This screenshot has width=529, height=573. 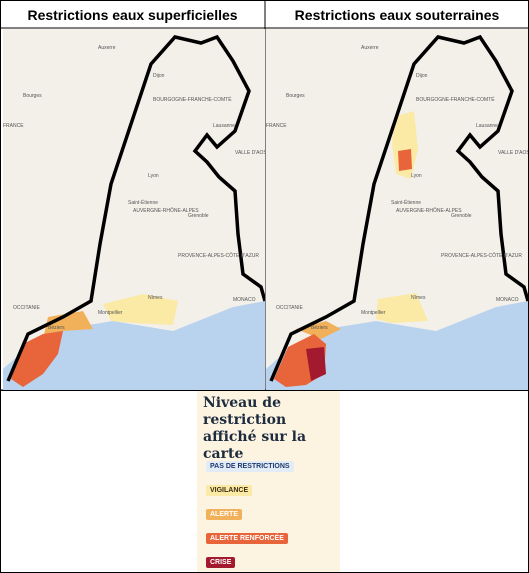 I want to click on panel-title: Restrictions eaux superficielles, so click(x=132, y=15).